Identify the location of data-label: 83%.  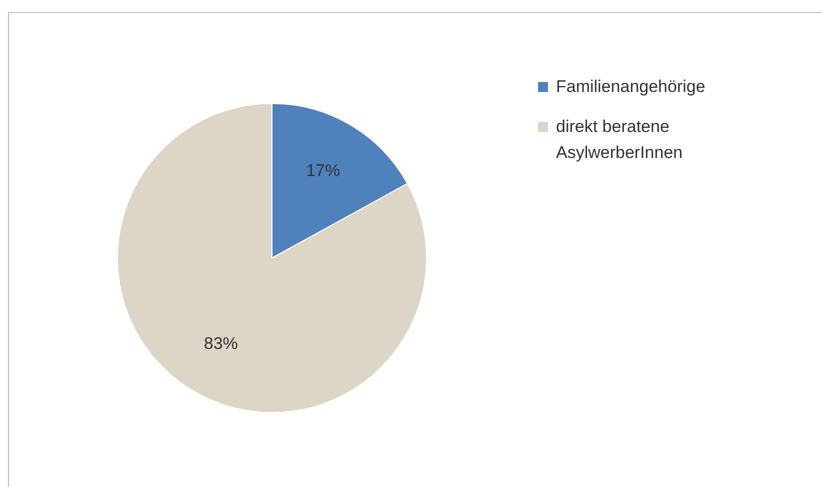
(221, 344).